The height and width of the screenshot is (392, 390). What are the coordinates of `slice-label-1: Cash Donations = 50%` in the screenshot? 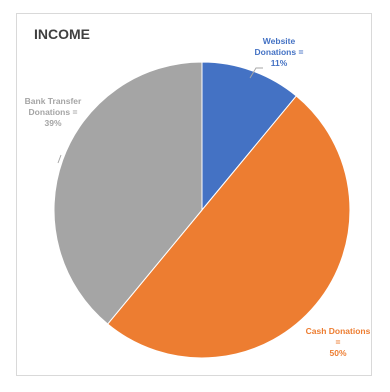 It's located at (338, 342).